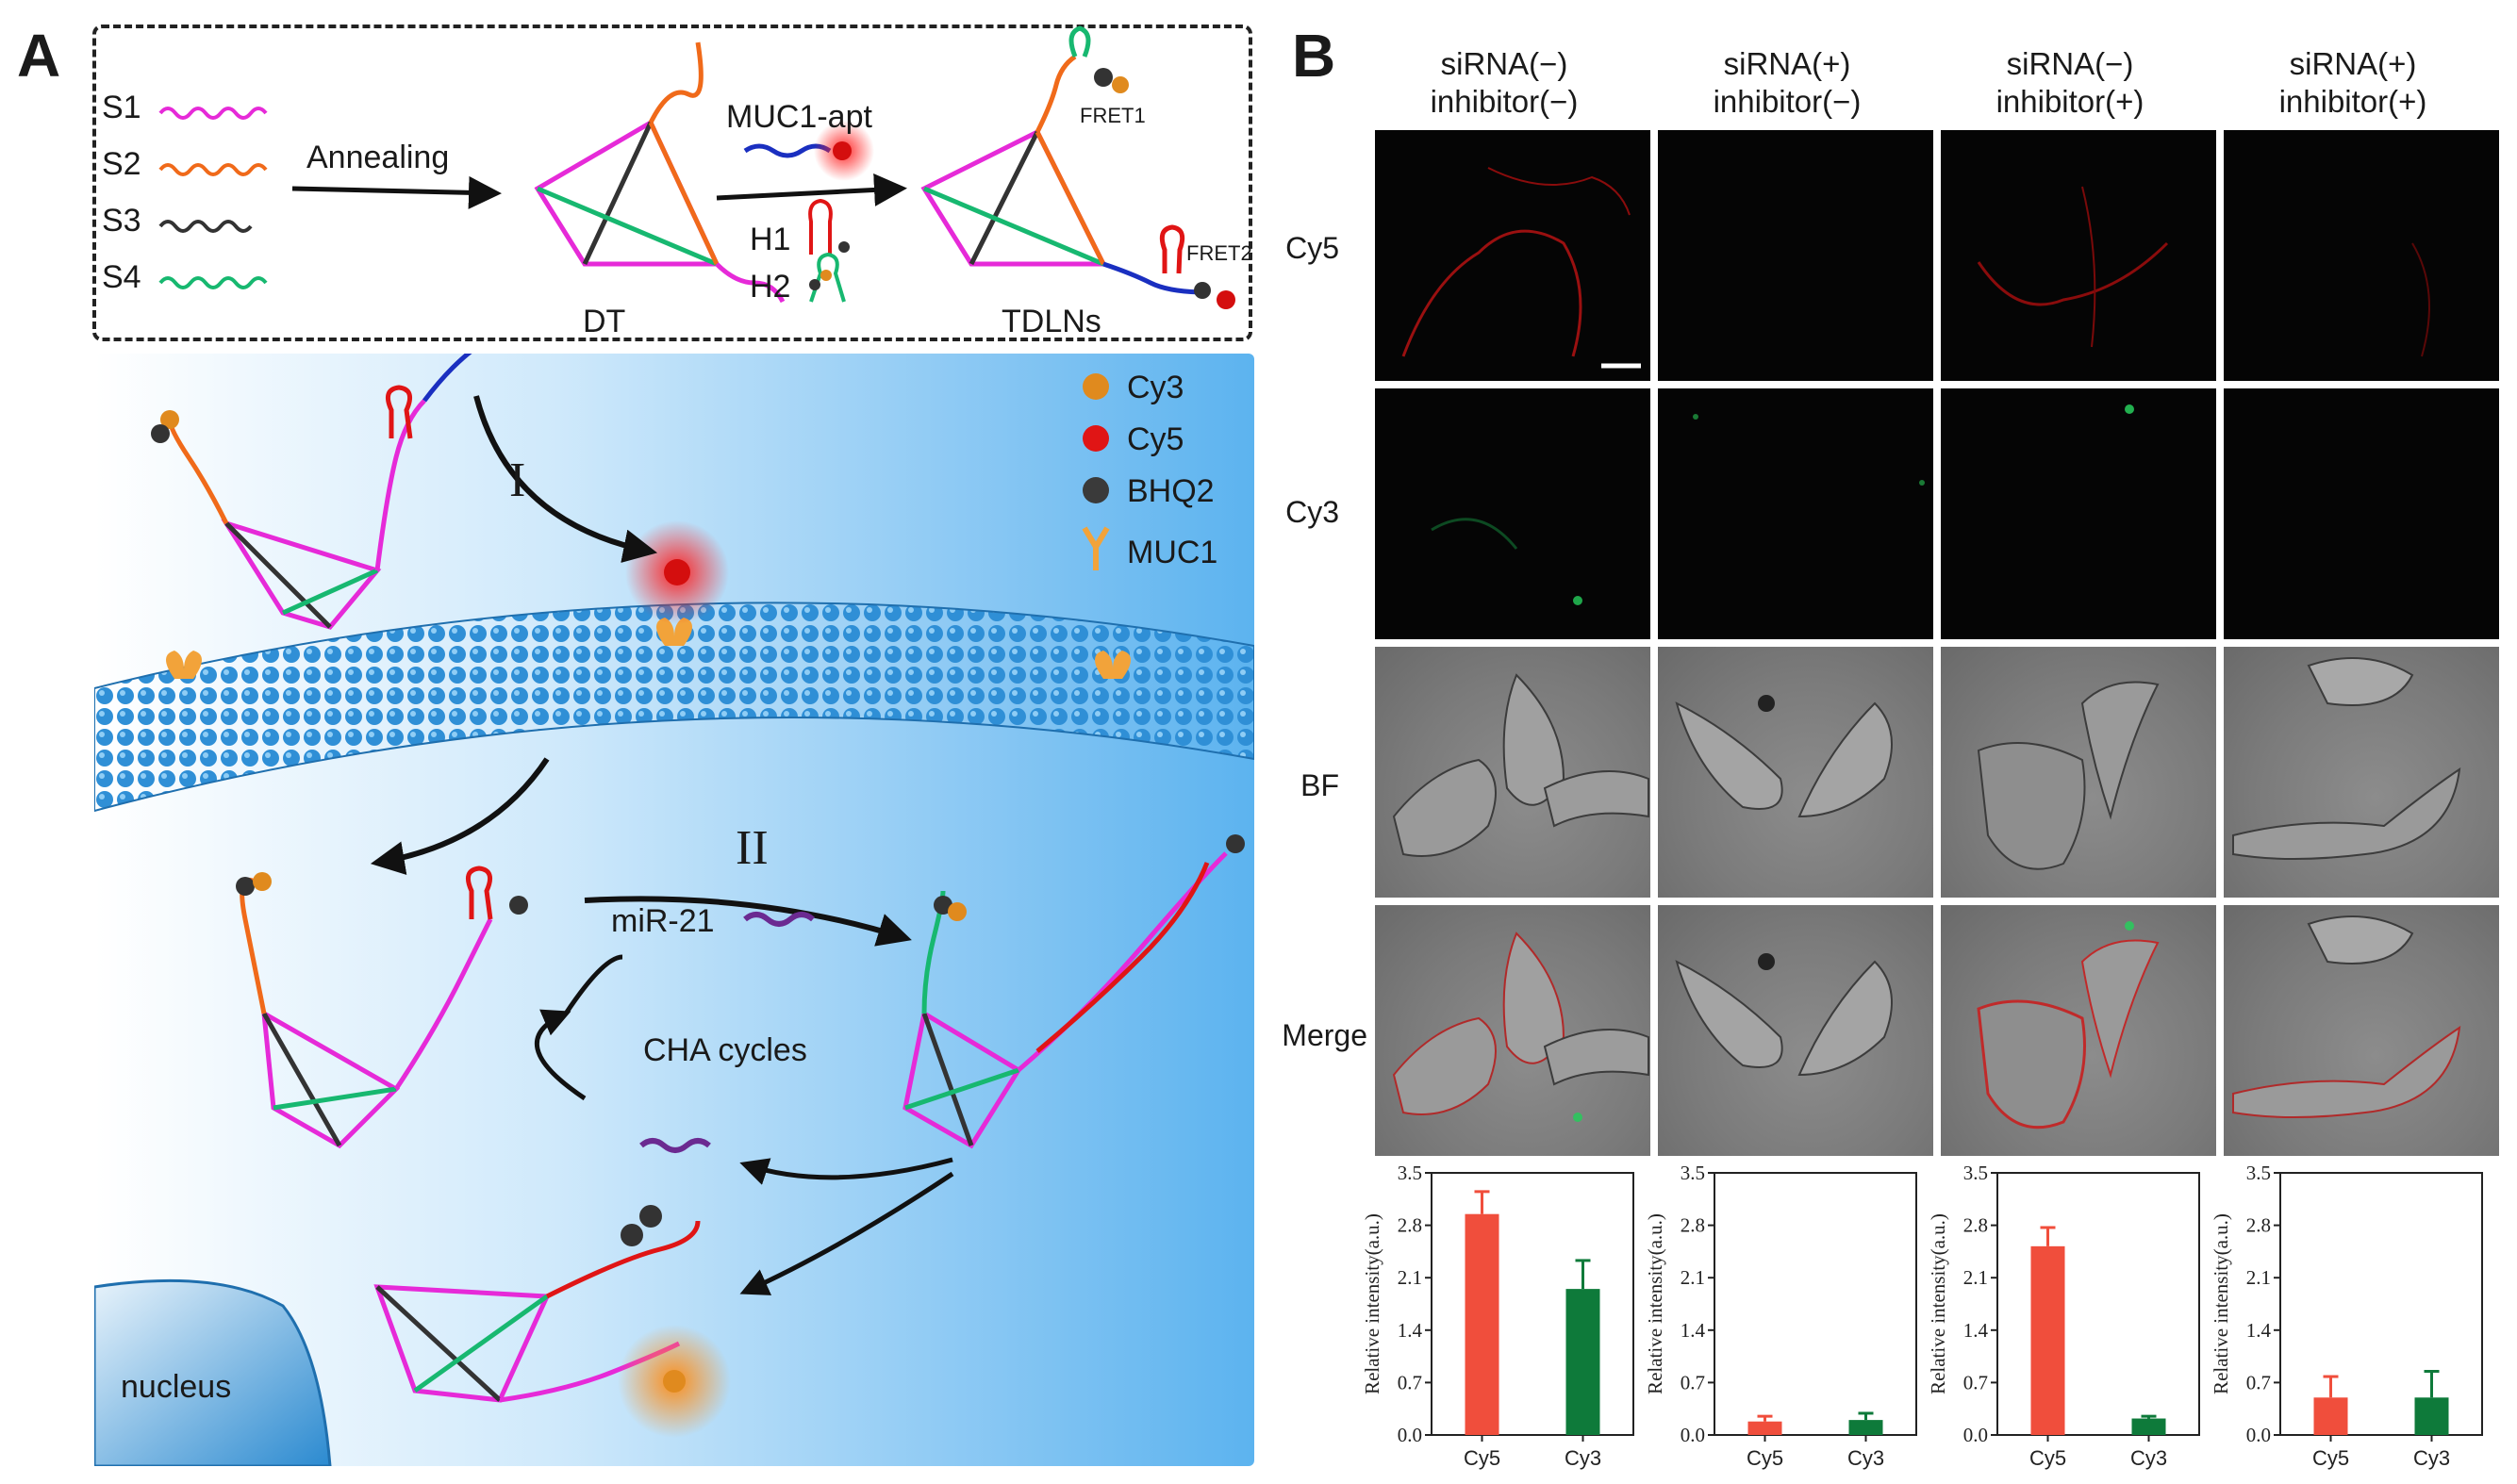 The width and height of the screenshot is (2517, 1484). Describe the element at coordinates (2352, 101) in the screenshot. I see `column-header-4-line2: inhibitor(+)` at that location.